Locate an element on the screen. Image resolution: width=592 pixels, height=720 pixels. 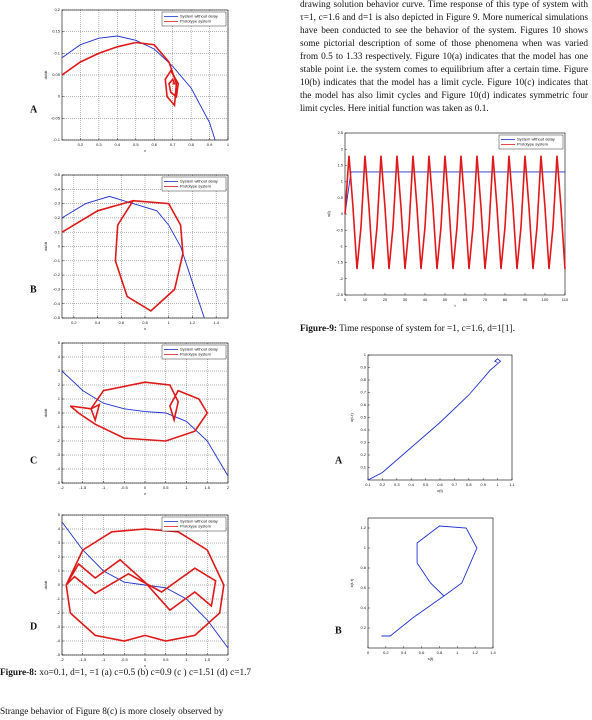
y-tick-label: -0.1 is located at coordinates (57, 139).